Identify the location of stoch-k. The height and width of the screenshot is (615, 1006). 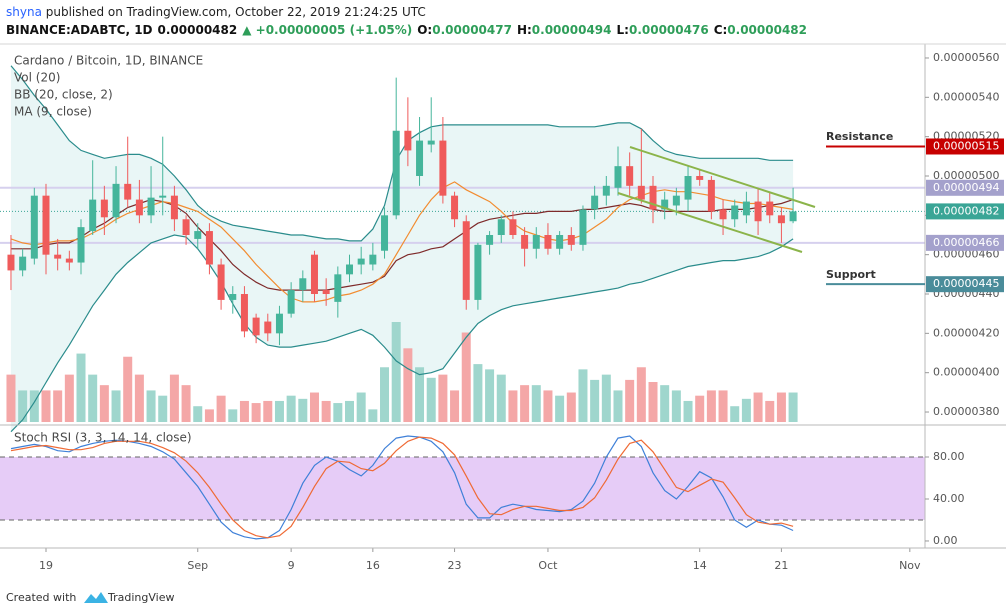
(402, 487).